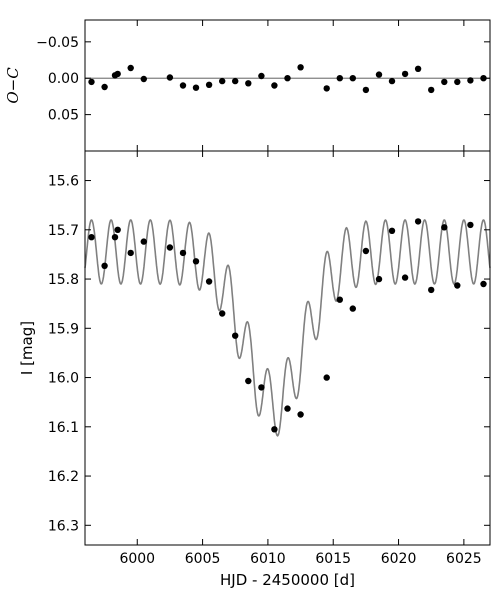 This screenshot has width=500, height=600. Describe the element at coordinates (63, 477) in the screenshot. I see `y-tick-label: 16.2` at that location.